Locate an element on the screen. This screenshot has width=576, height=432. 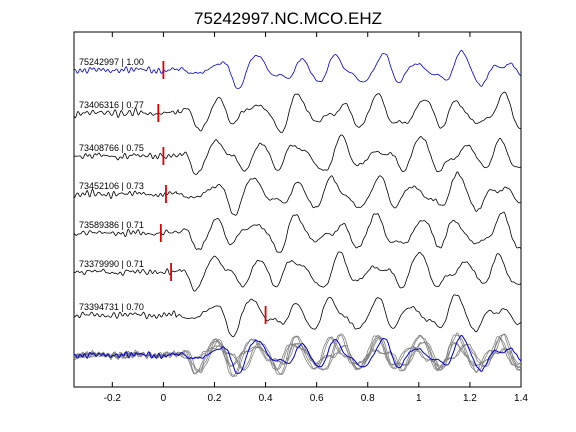
x-tick-label-2: 0.2 is located at coordinates (215, 398).